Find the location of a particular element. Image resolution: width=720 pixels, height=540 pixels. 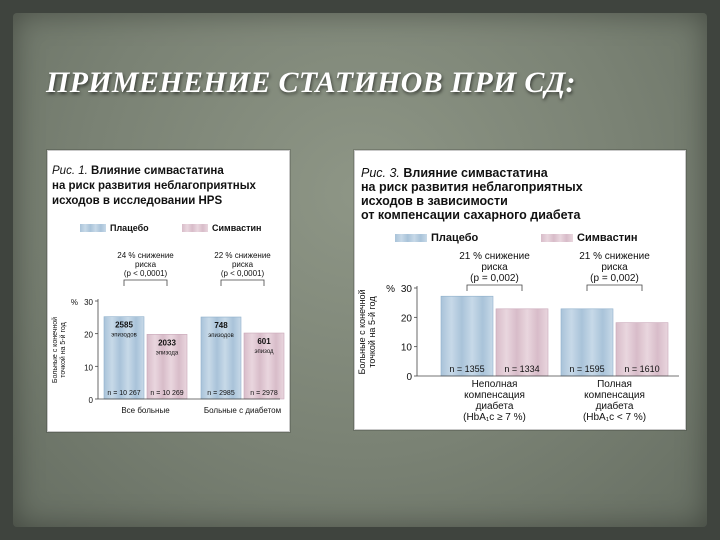

chart2-annotation-2-3: (p = 0,002) is located at coordinates (614, 278).